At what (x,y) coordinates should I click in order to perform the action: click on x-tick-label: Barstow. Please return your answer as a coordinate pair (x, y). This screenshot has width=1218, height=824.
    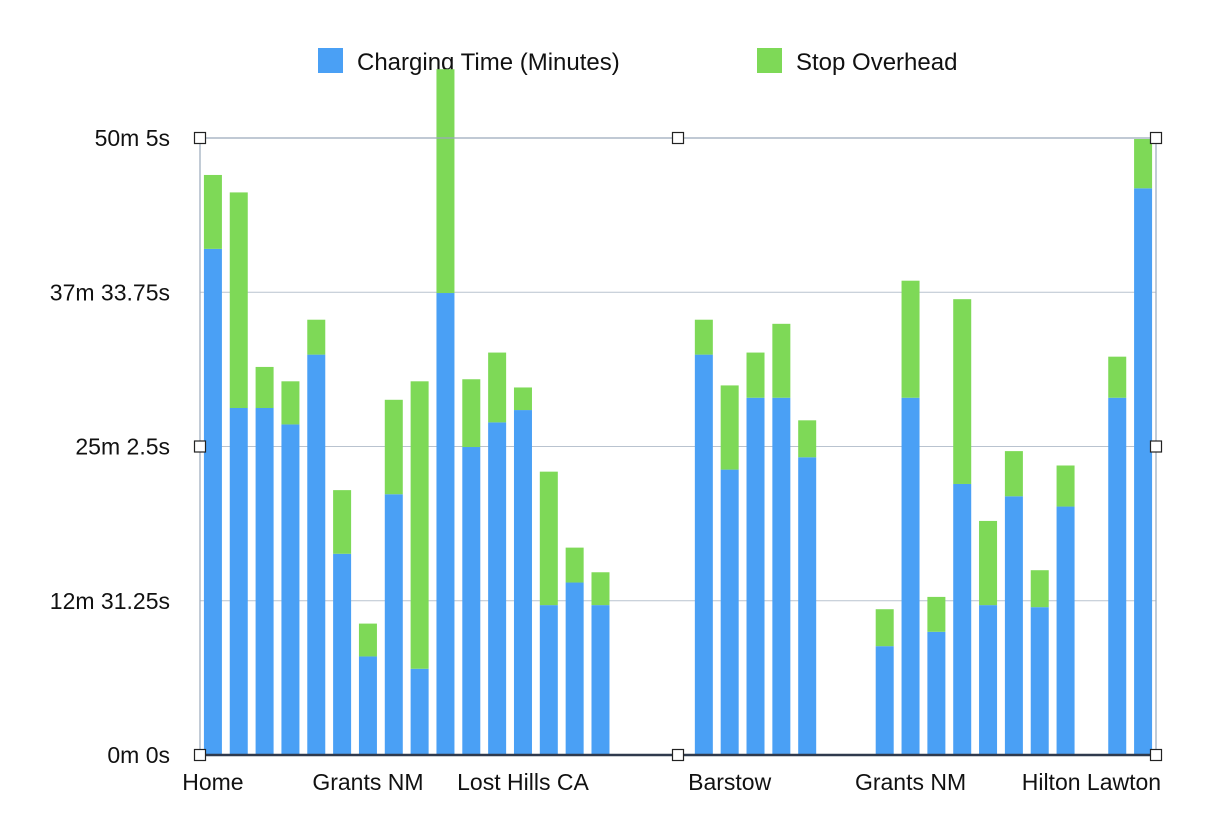
    Looking at the image, I should click on (729, 782).